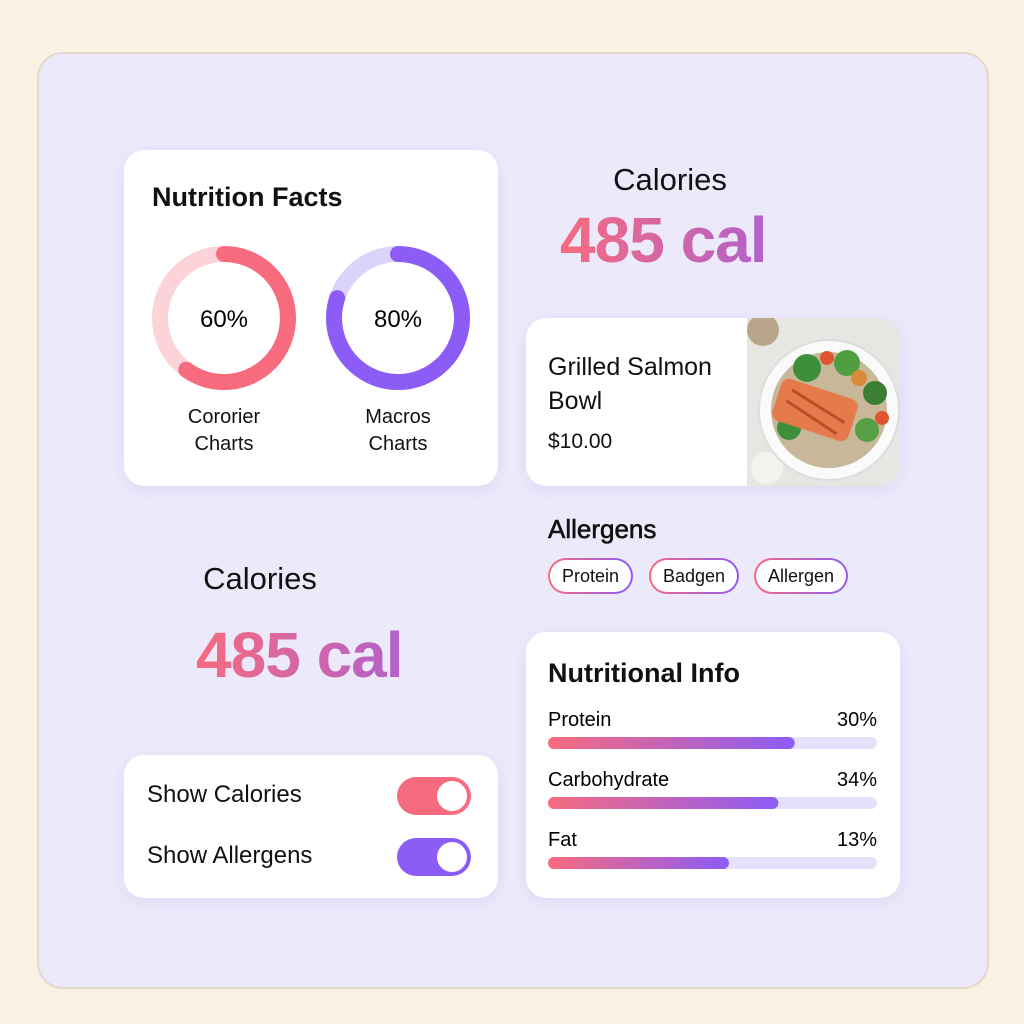 The height and width of the screenshot is (1024, 1024). What do you see at coordinates (224, 794) in the screenshot?
I see `toggle-label: Show Calories` at bounding box center [224, 794].